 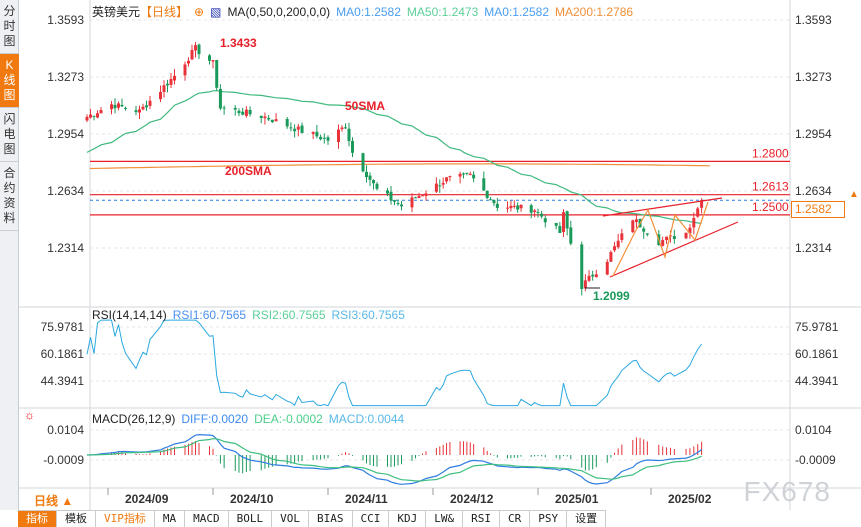 What do you see at coordinates (587, 519) in the screenshot?
I see `toolbar-button: 设置` at bounding box center [587, 519].